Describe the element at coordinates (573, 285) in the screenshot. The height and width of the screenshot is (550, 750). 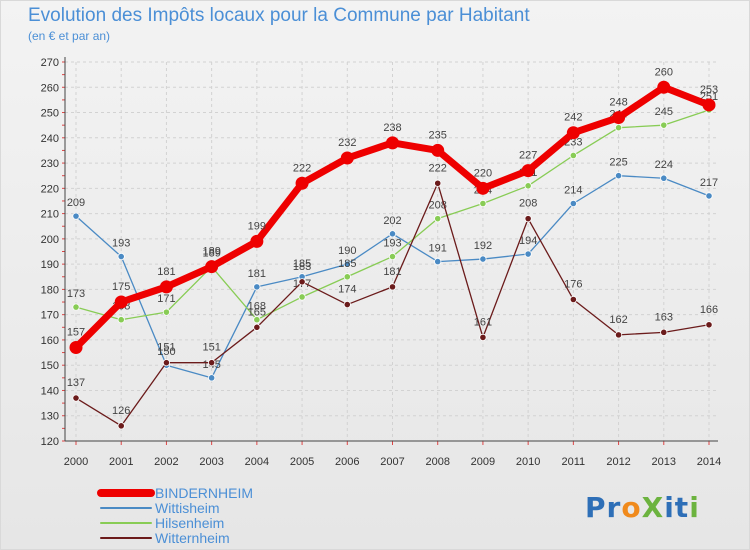
I see `data-label: 176` at that location.